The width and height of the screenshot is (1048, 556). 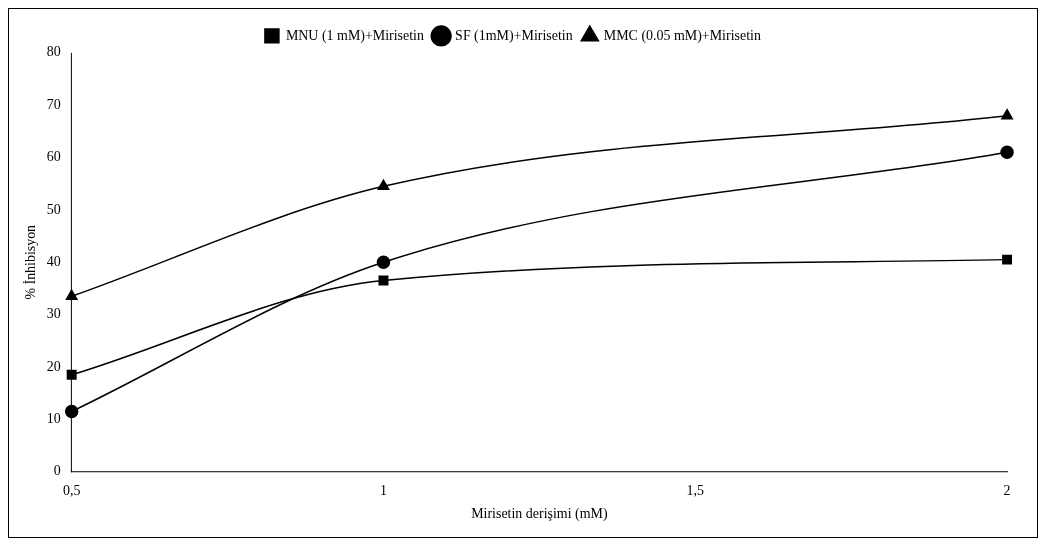 I want to click on legend-label: MNU (1 mM)+Mirisetin, so click(x=354, y=35).